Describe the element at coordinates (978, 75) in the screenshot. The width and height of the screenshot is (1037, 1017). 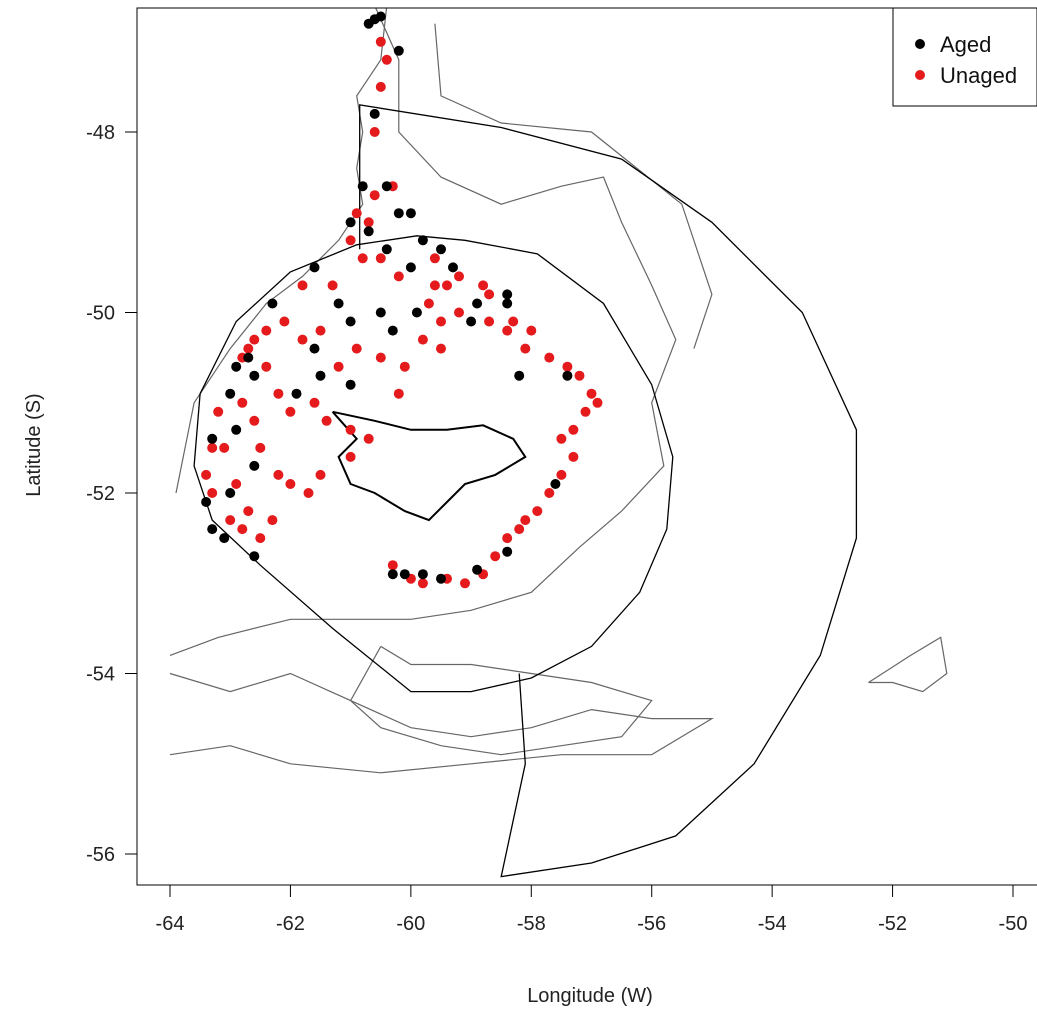
I see `legend-label-unaged: Unaged` at that location.